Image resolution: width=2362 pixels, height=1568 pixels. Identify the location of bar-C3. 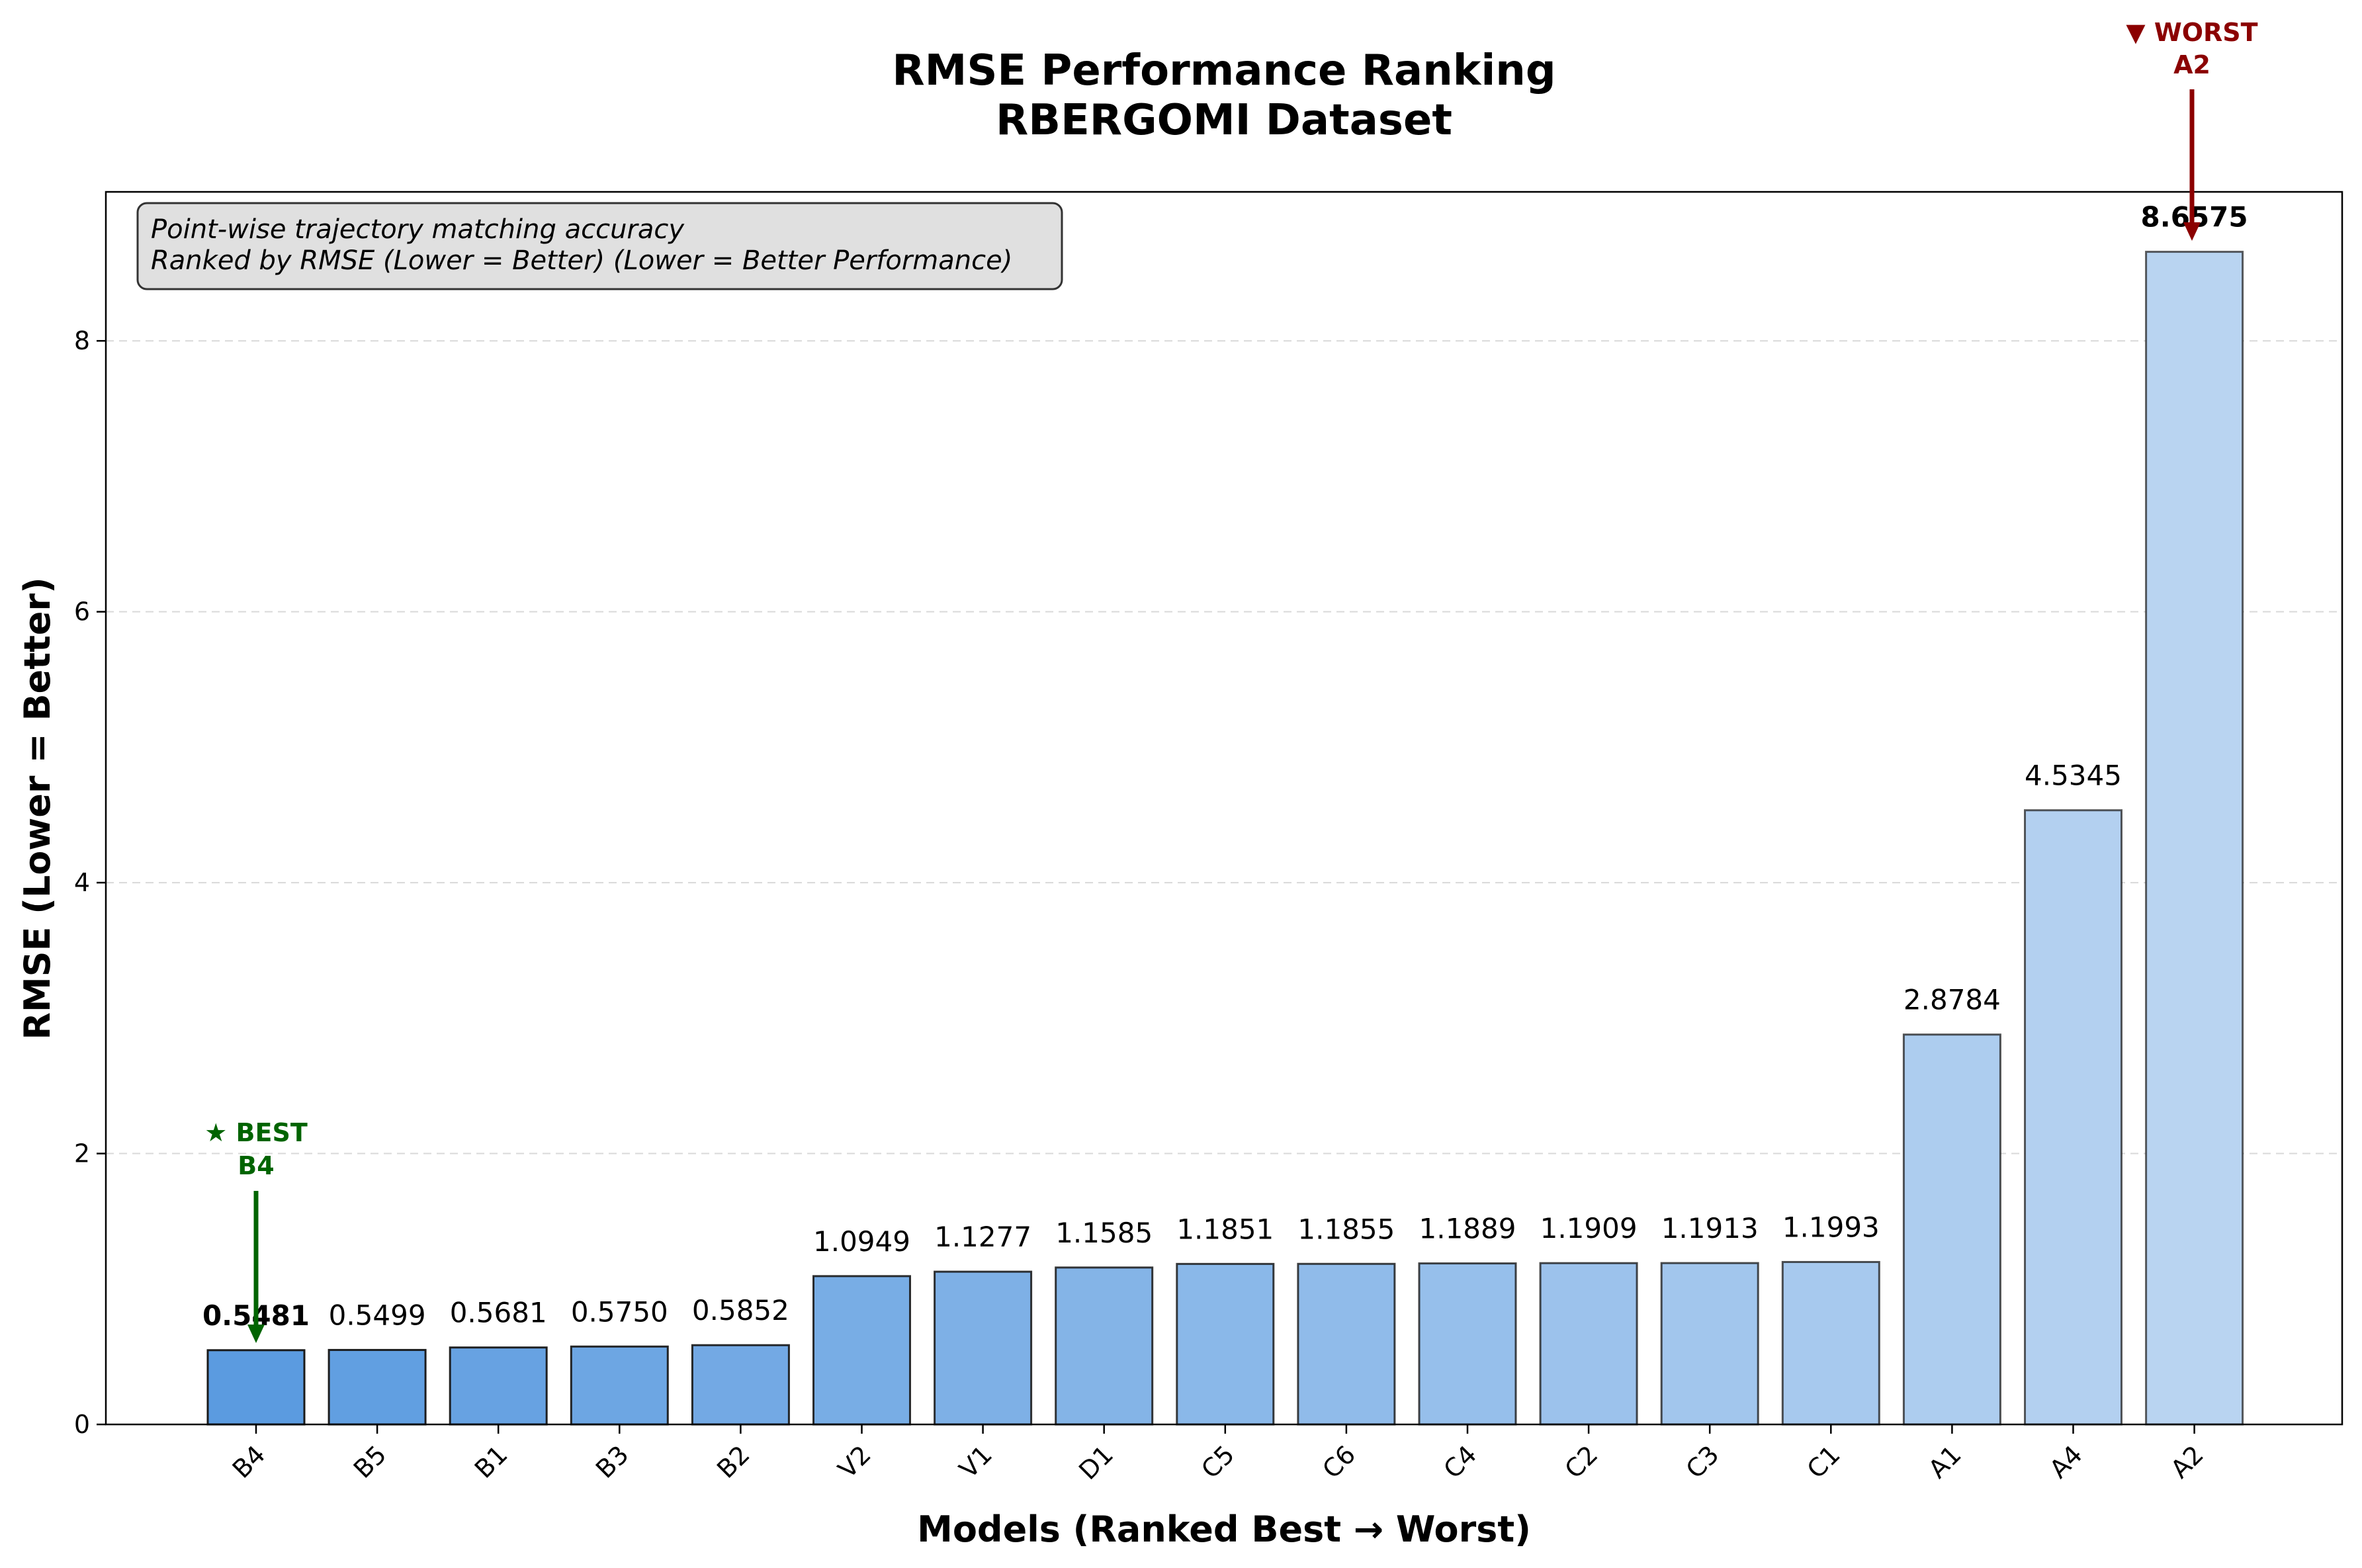
(1709, 1344).